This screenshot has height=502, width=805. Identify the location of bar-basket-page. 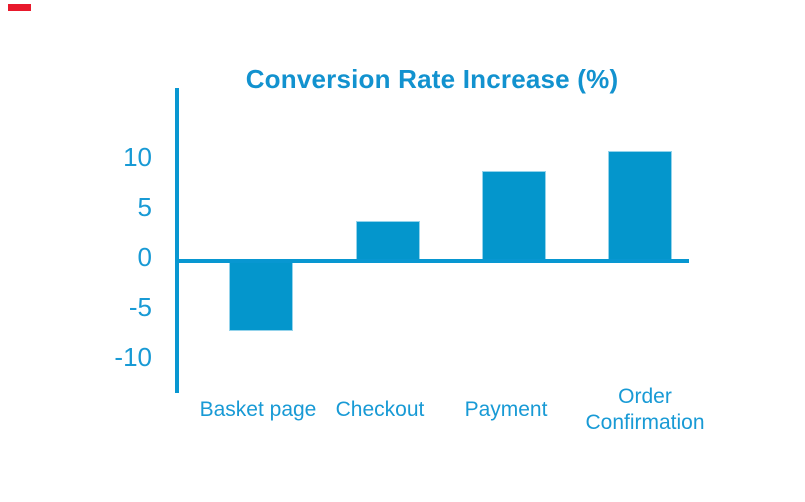
(261, 296).